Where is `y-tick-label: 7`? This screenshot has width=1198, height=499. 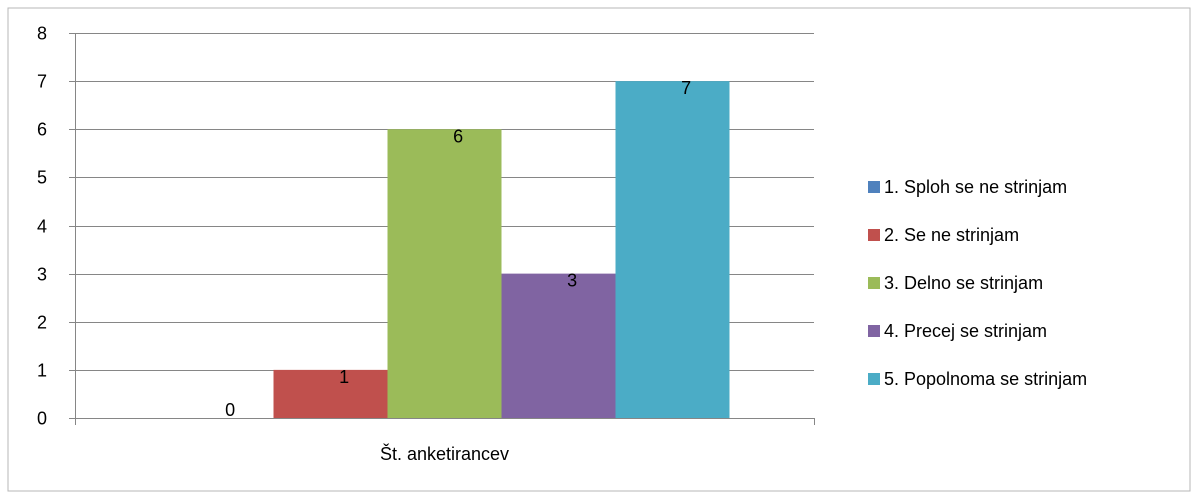 y-tick-label: 7 is located at coordinates (42, 82).